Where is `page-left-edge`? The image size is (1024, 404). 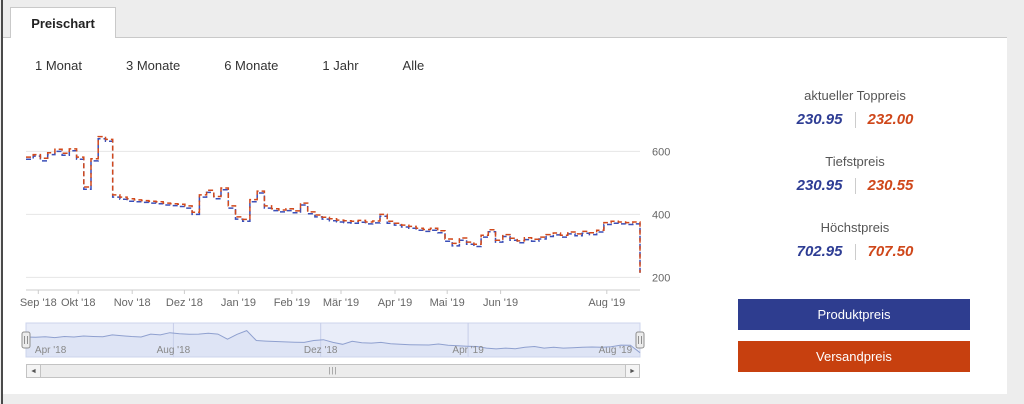 page-left-edge is located at coordinates (2, 202).